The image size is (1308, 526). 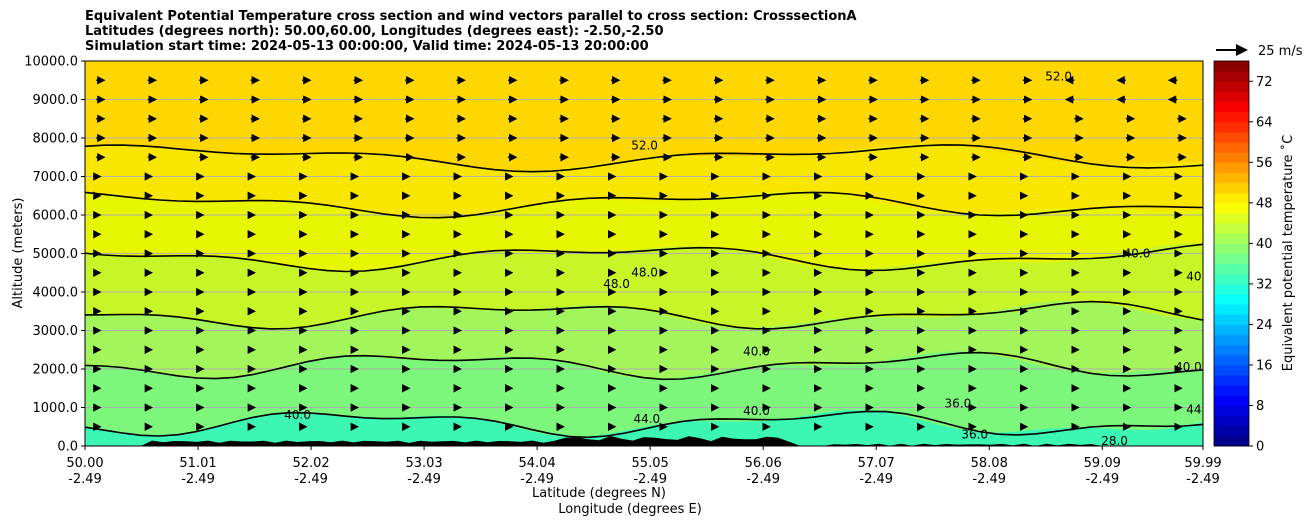 What do you see at coordinates (67, 447) in the screenshot?
I see `y-tick-label: 0.0` at bounding box center [67, 447].